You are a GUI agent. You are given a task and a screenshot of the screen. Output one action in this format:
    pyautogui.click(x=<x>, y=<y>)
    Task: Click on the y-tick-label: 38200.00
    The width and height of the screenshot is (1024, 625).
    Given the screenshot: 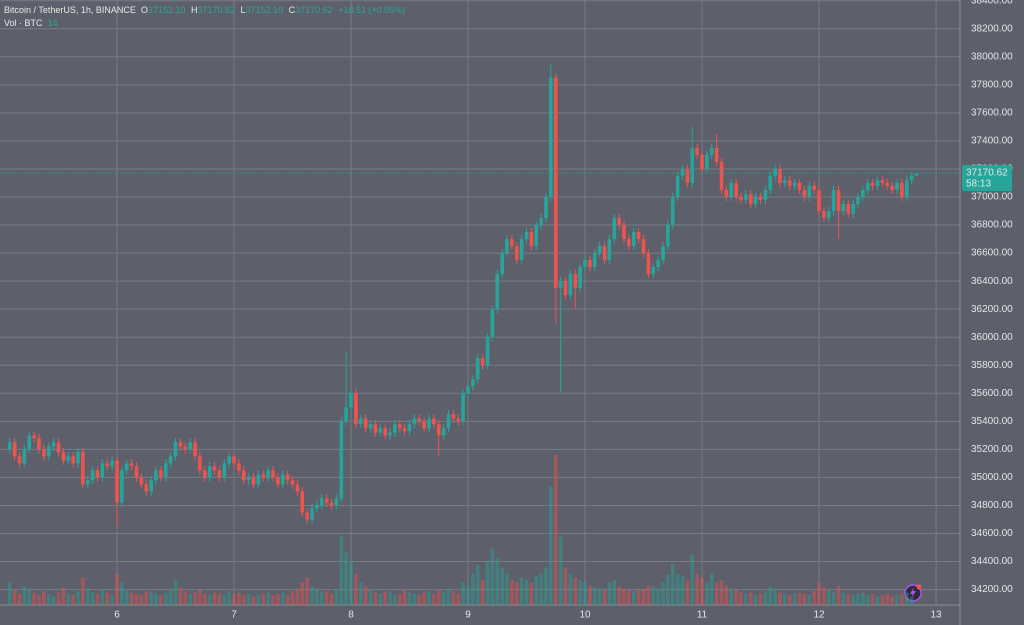 What is the action you would take?
    pyautogui.click(x=992, y=28)
    